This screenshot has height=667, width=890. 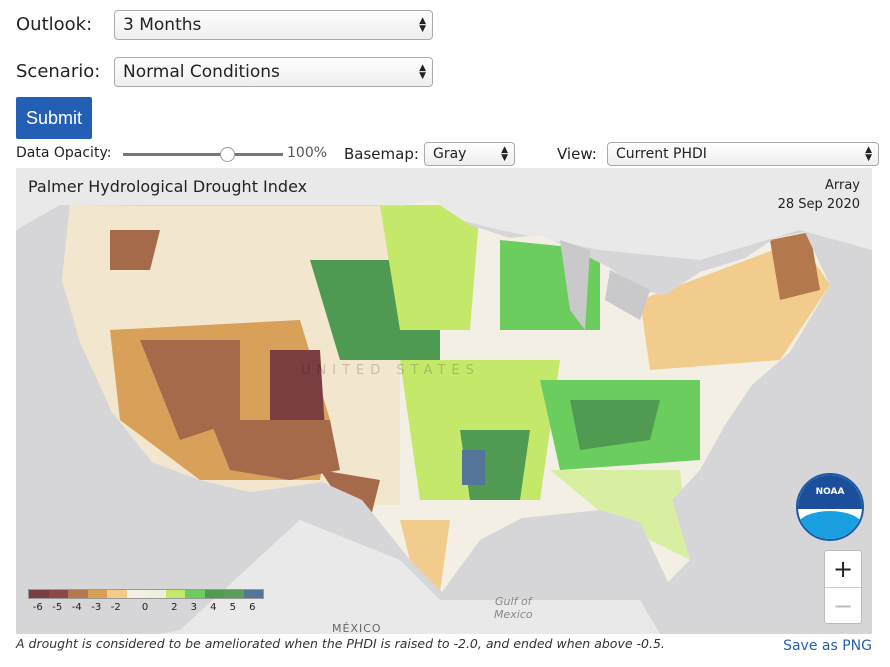 What do you see at coordinates (381, 154) in the screenshot?
I see `basemap-label: Basemap:` at bounding box center [381, 154].